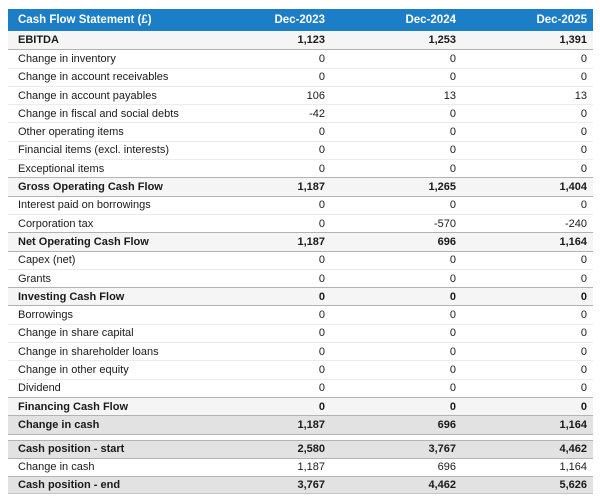 Image resolution: width=600 pixels, height=503 pixels. What do you see at coordinates (573, 187) in the screenshot?
I see `row-value: 1,404` at bounding box center [573, 187].